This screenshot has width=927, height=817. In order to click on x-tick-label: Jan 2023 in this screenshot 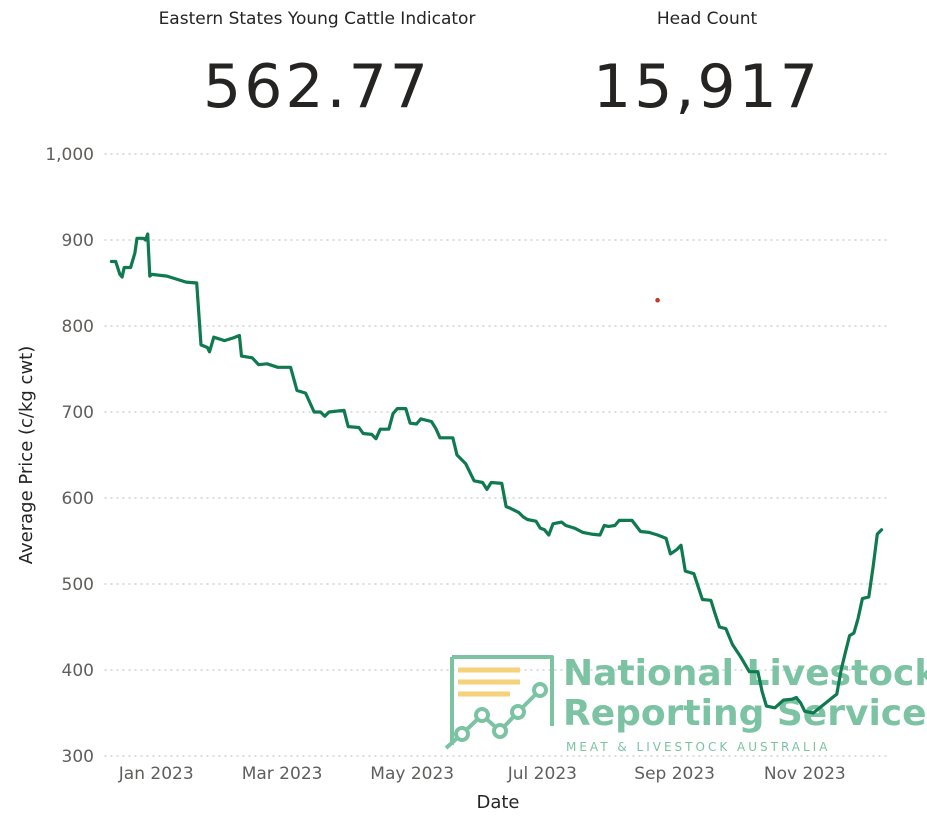, I will do `click(156, 774)`.